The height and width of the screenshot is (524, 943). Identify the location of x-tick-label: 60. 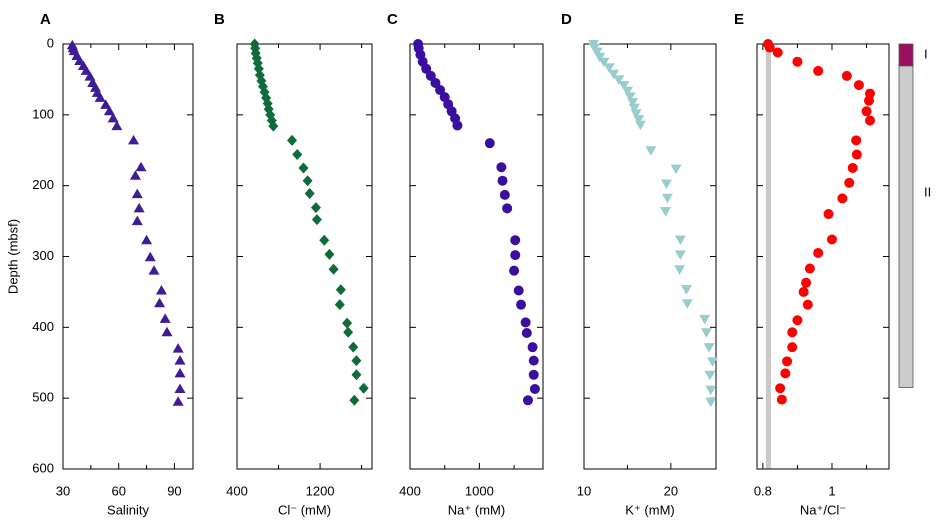
(118, 490).